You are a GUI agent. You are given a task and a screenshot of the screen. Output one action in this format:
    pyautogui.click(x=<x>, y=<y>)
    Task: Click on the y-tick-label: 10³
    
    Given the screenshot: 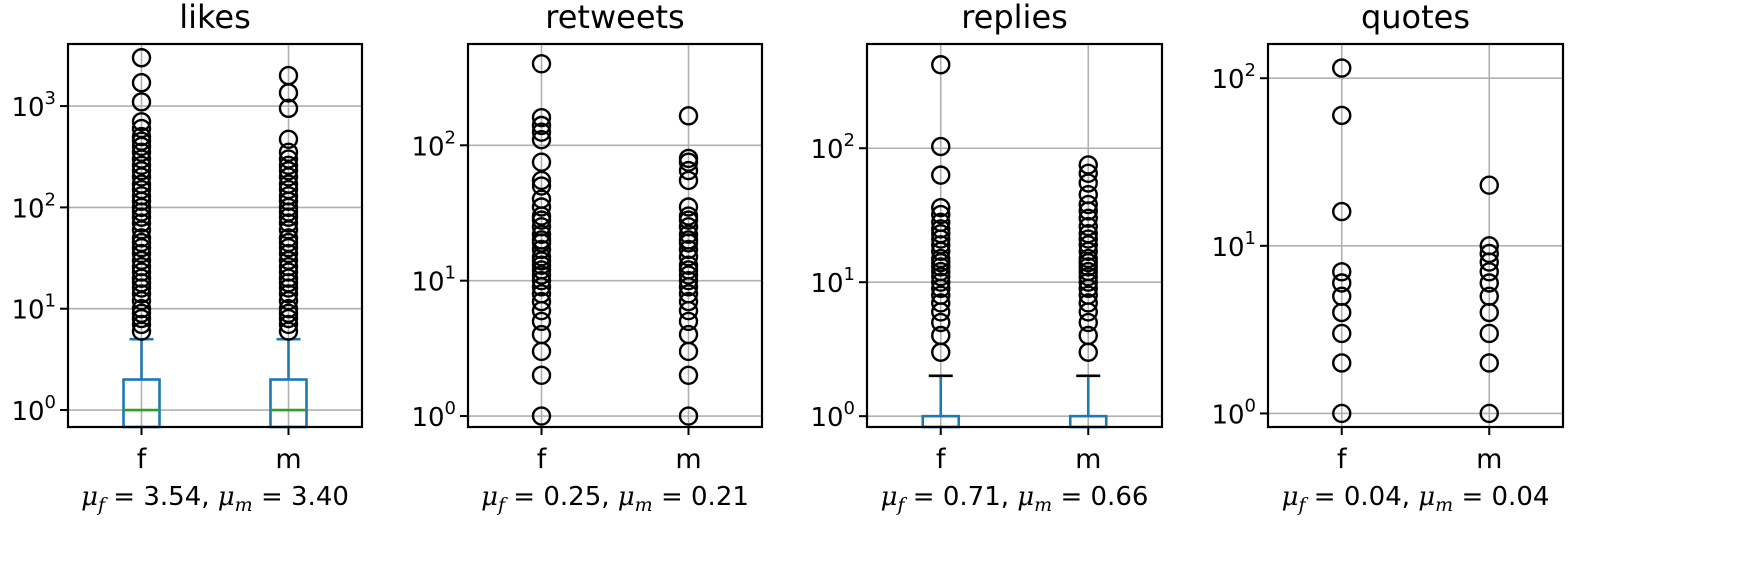 What is the action you would take?
    pyautogui.click(x=33, y=105)
    